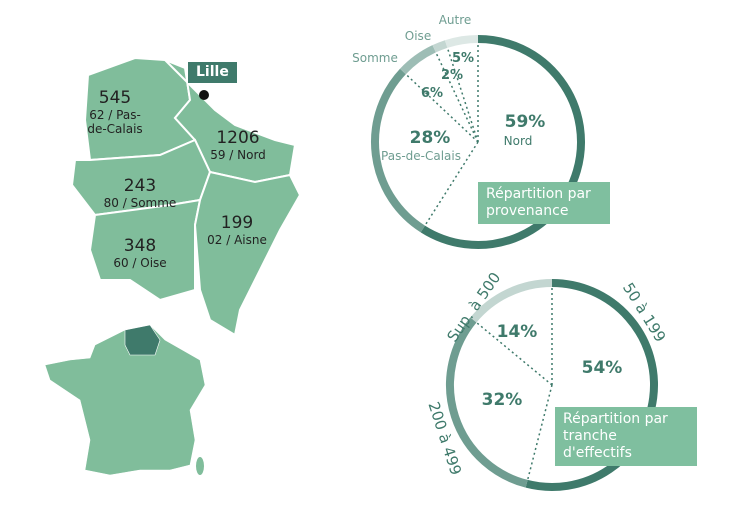 Image resolution: width=750 pixels, height=513 pixels. Describe the element at coordinates (140, 203) in the screenshot. I see `region-code: 80 / Somme` at that location.